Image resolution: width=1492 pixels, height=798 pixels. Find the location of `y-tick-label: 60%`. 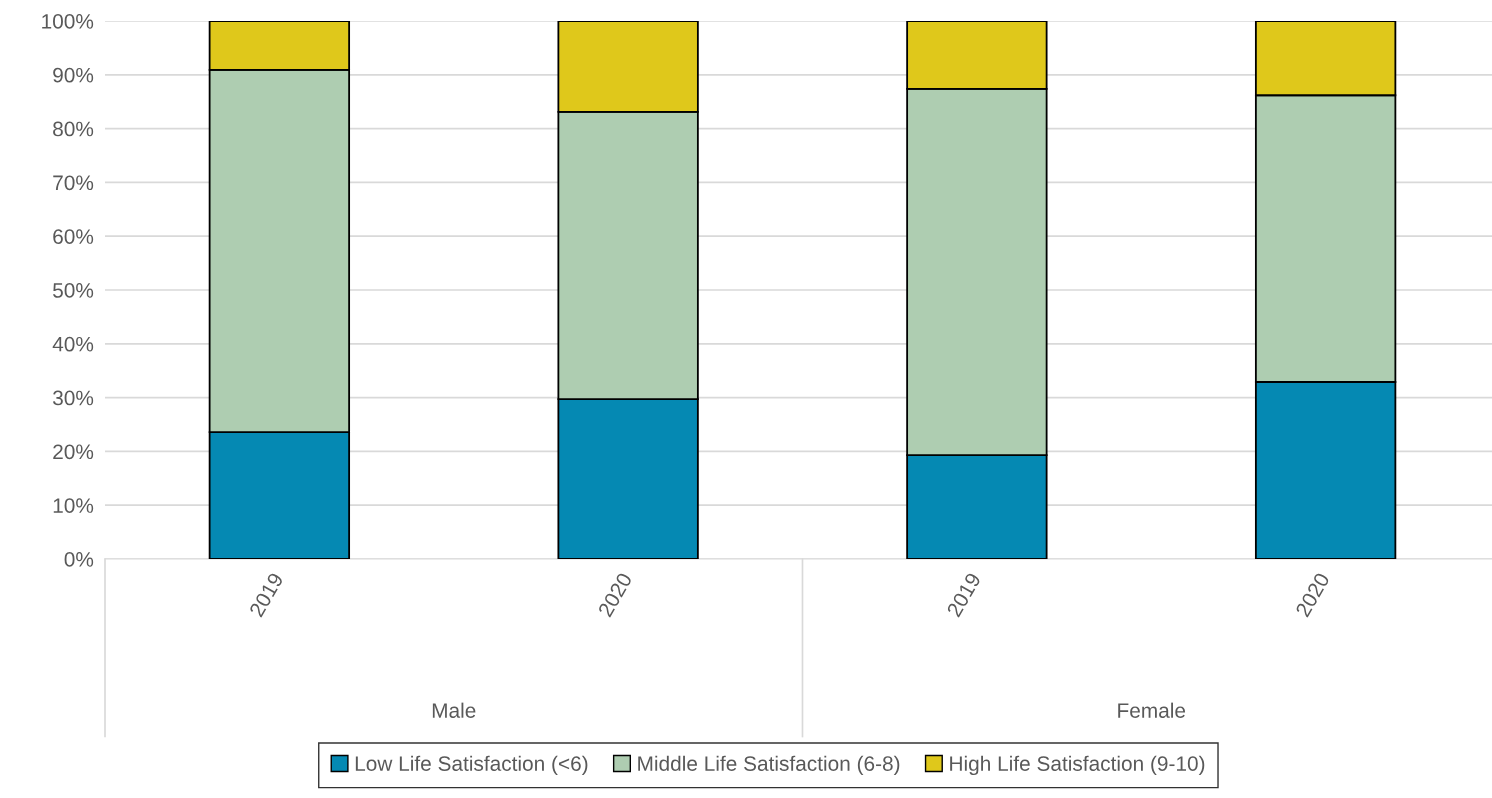

y-tick-label: 60% is located at coordinates (73, 236).